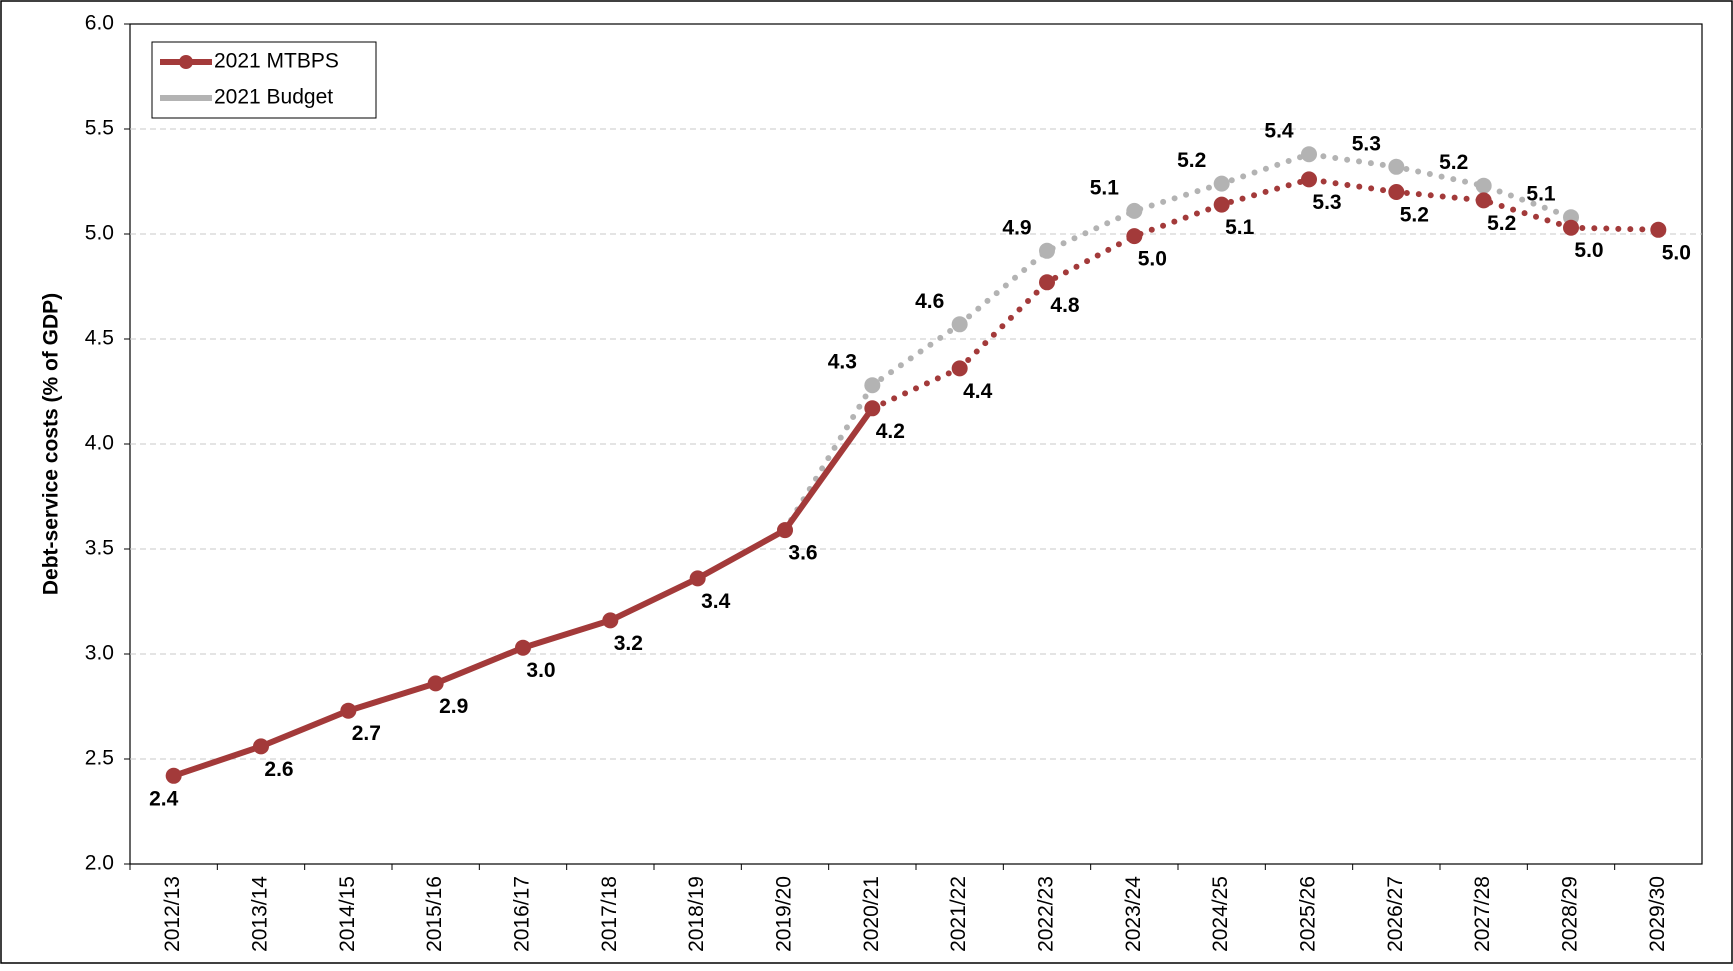  Describe the element at coordinates (1279, 131) in the screenshot. I see `data-label: 5.4` at that location.